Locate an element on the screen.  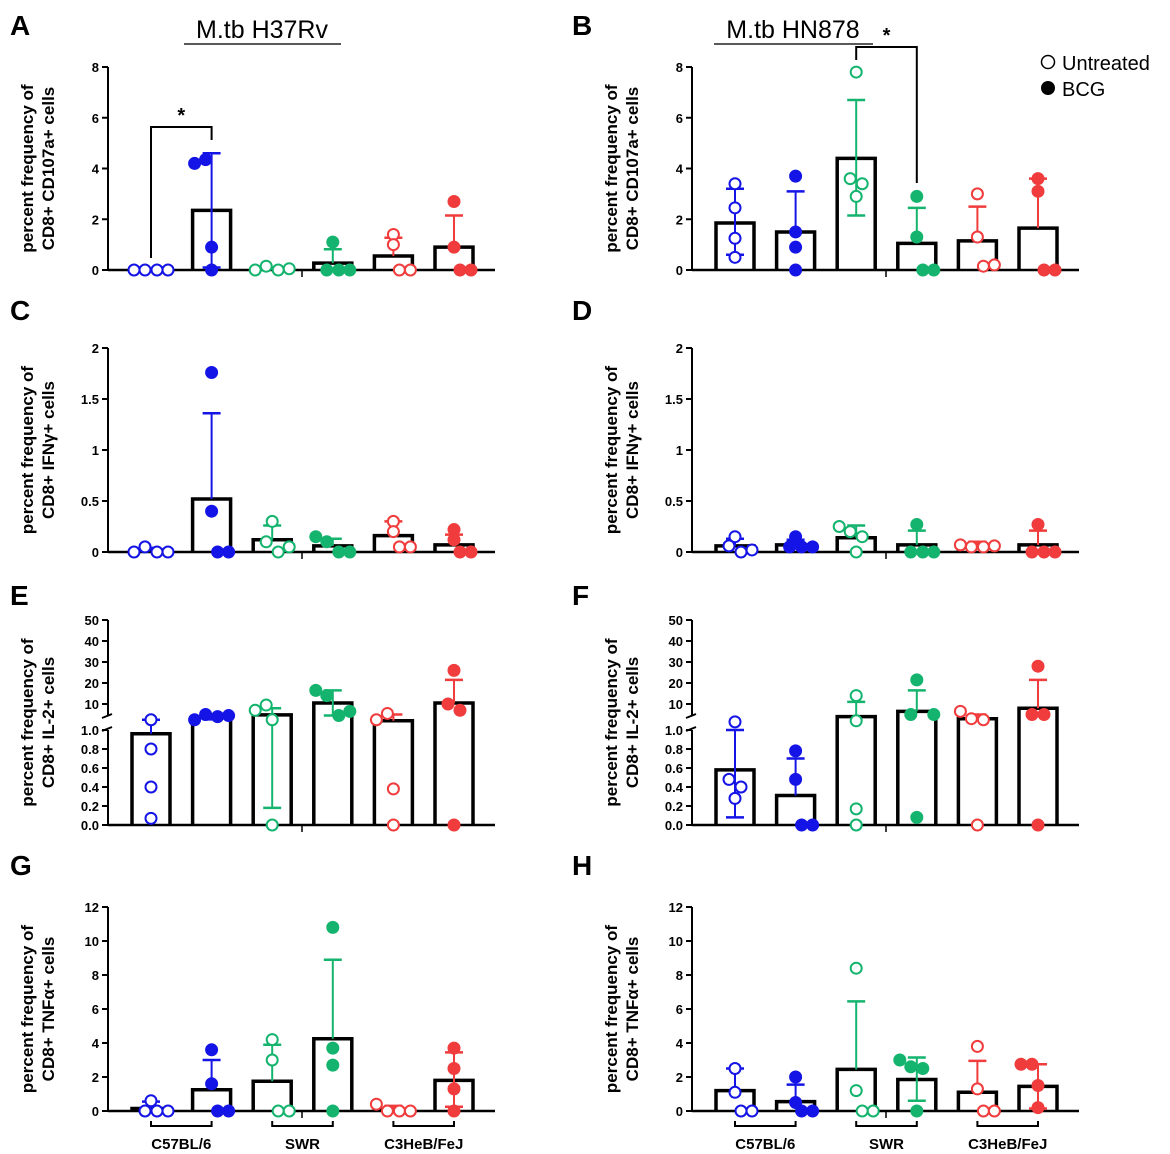
y-tick-label: 8 is located at coordinates (679, 975).